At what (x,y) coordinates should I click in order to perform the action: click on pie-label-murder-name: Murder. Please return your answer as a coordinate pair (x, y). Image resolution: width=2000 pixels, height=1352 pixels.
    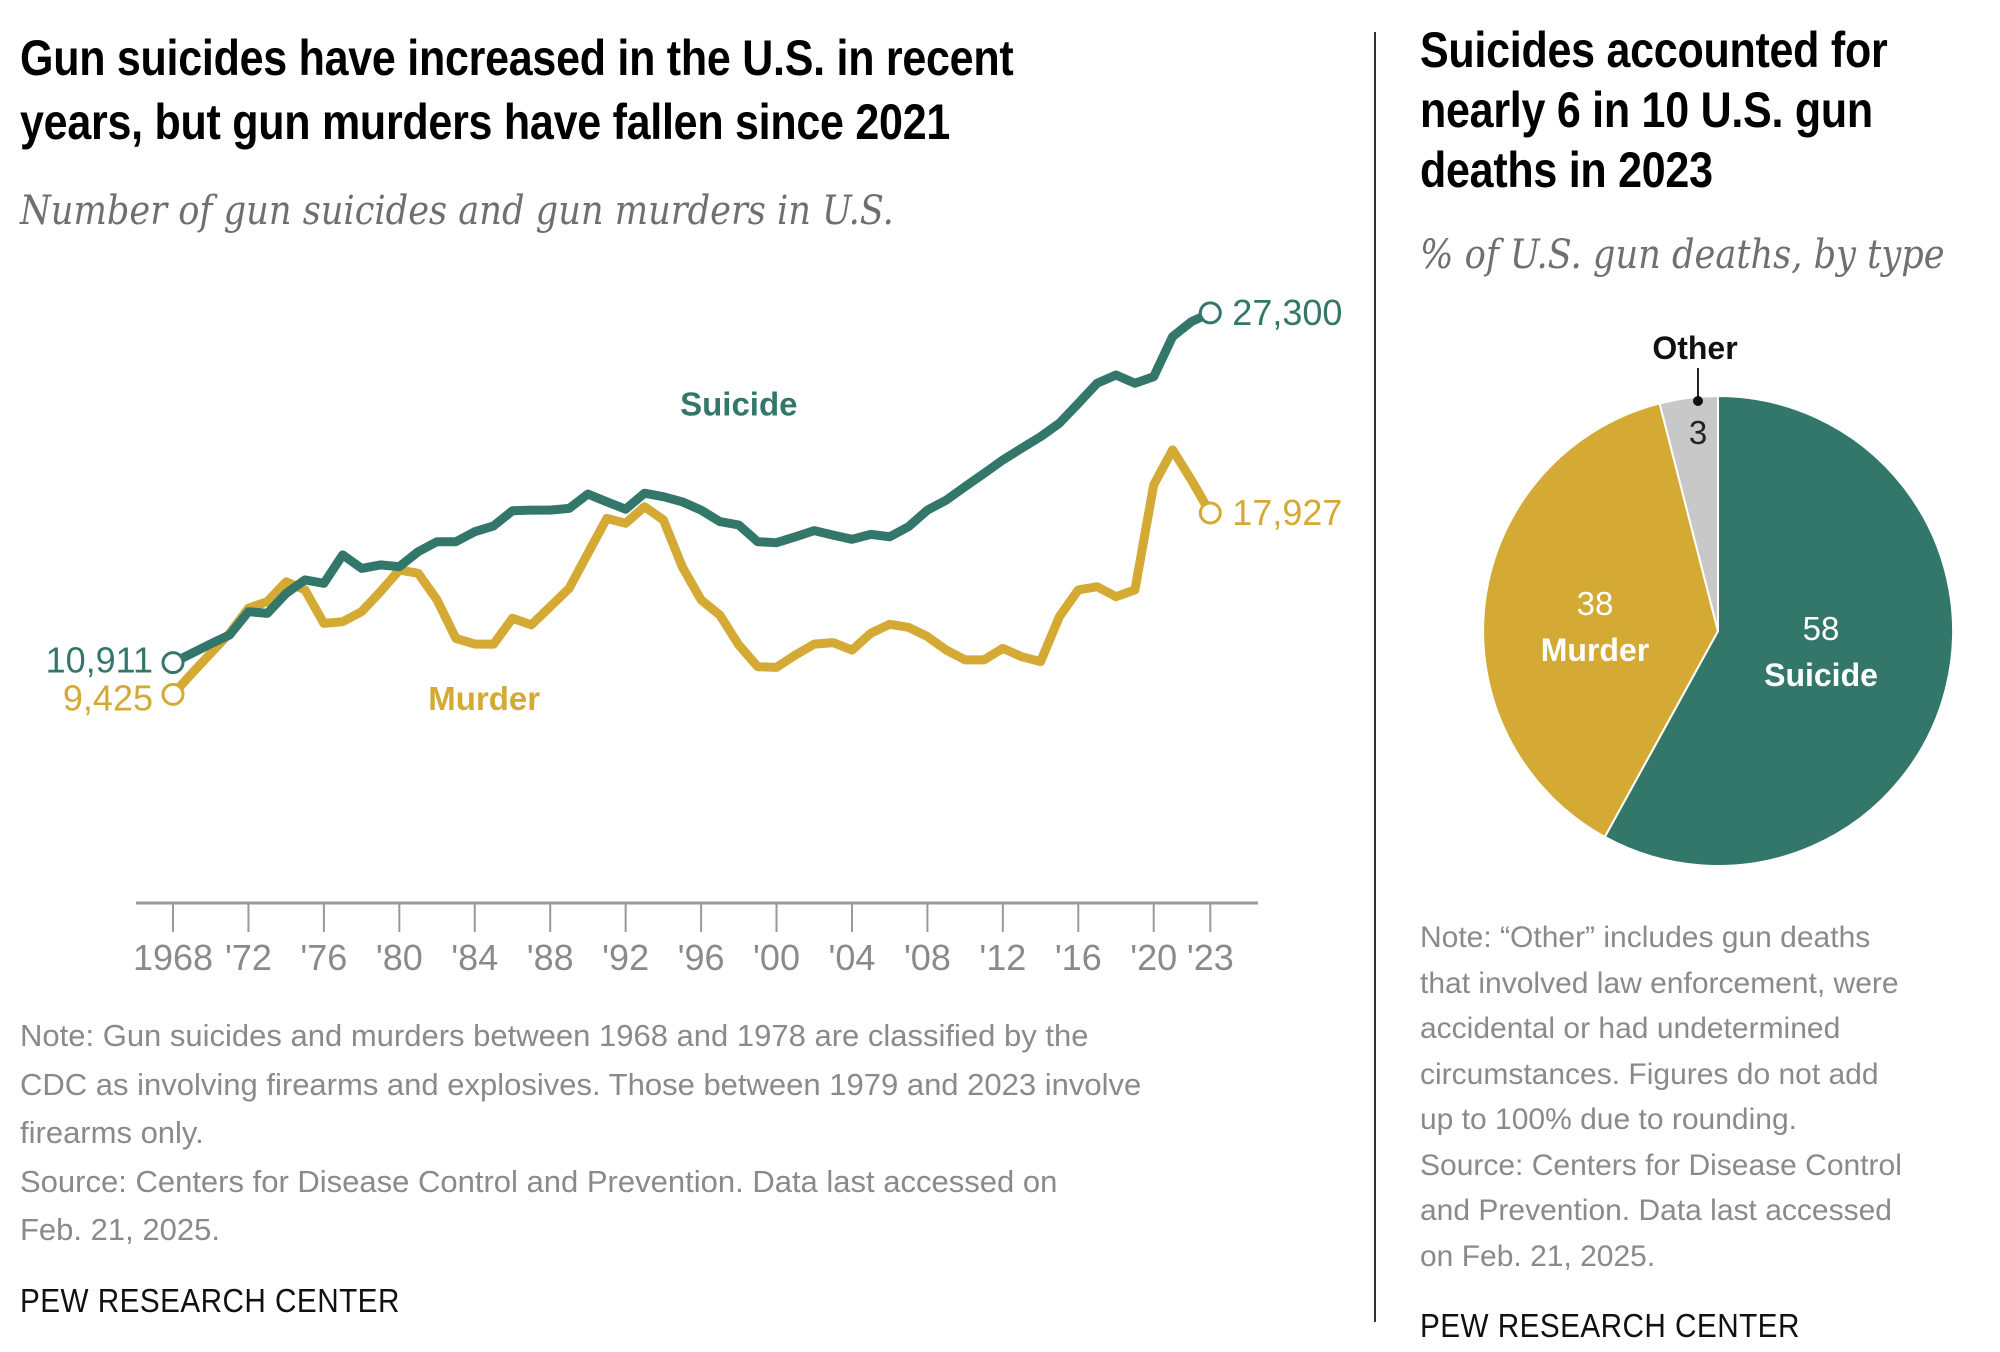
    Looking at the image, I should click on (1595, 650).